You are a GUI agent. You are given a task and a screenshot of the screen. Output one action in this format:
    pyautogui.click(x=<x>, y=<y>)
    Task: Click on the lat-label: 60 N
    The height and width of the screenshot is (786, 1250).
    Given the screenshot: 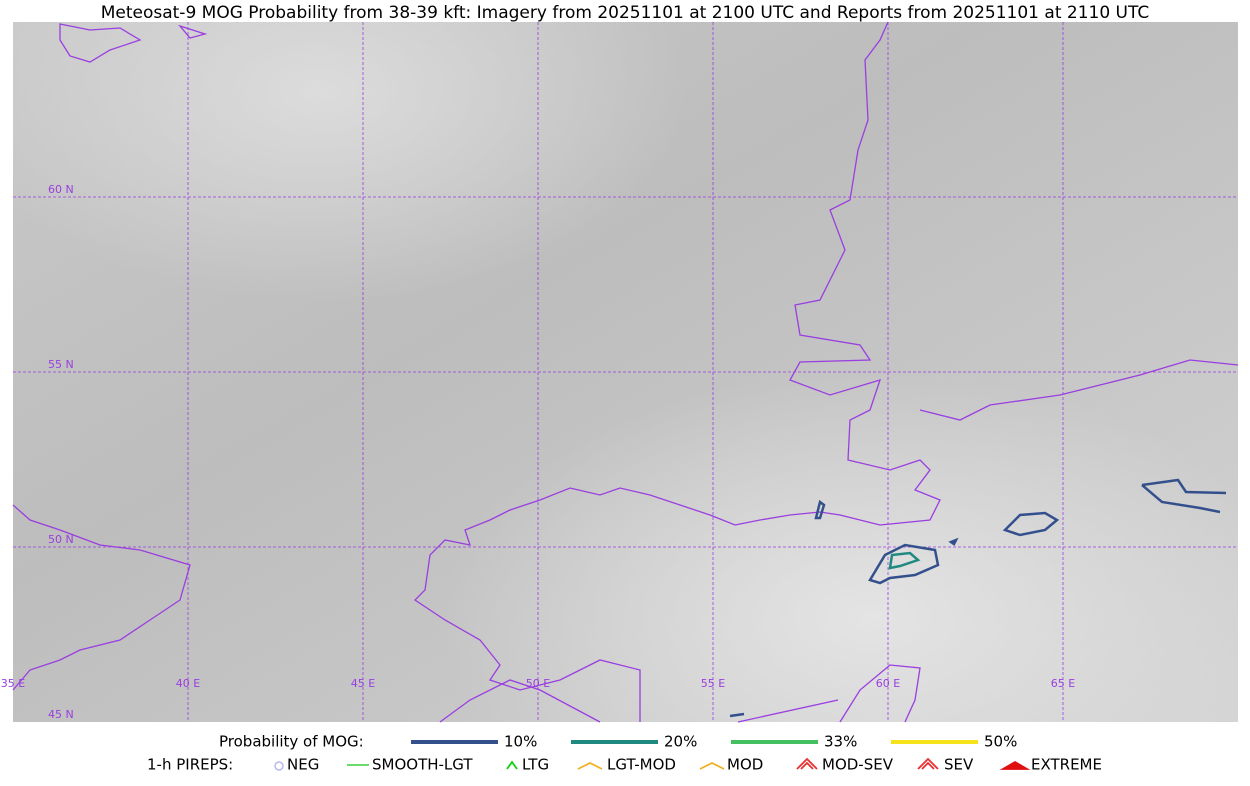 What is the action you would take?
    pyautogui.click(x=61, y=189)
    